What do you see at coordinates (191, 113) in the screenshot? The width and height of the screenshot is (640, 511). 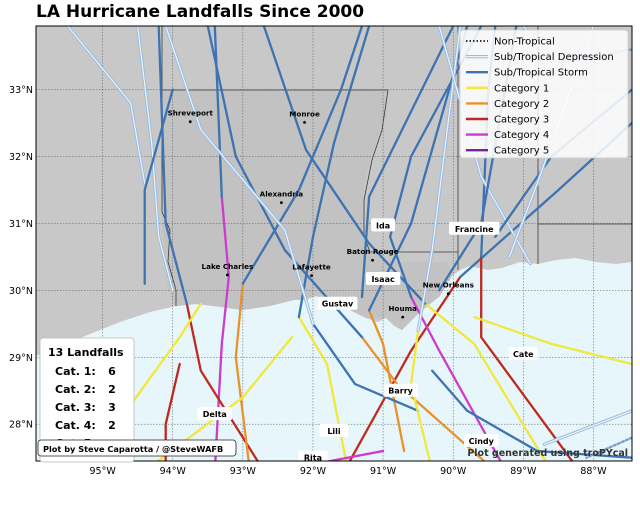 I see `city-label: Shreveport` at bounding box center [191, 113].